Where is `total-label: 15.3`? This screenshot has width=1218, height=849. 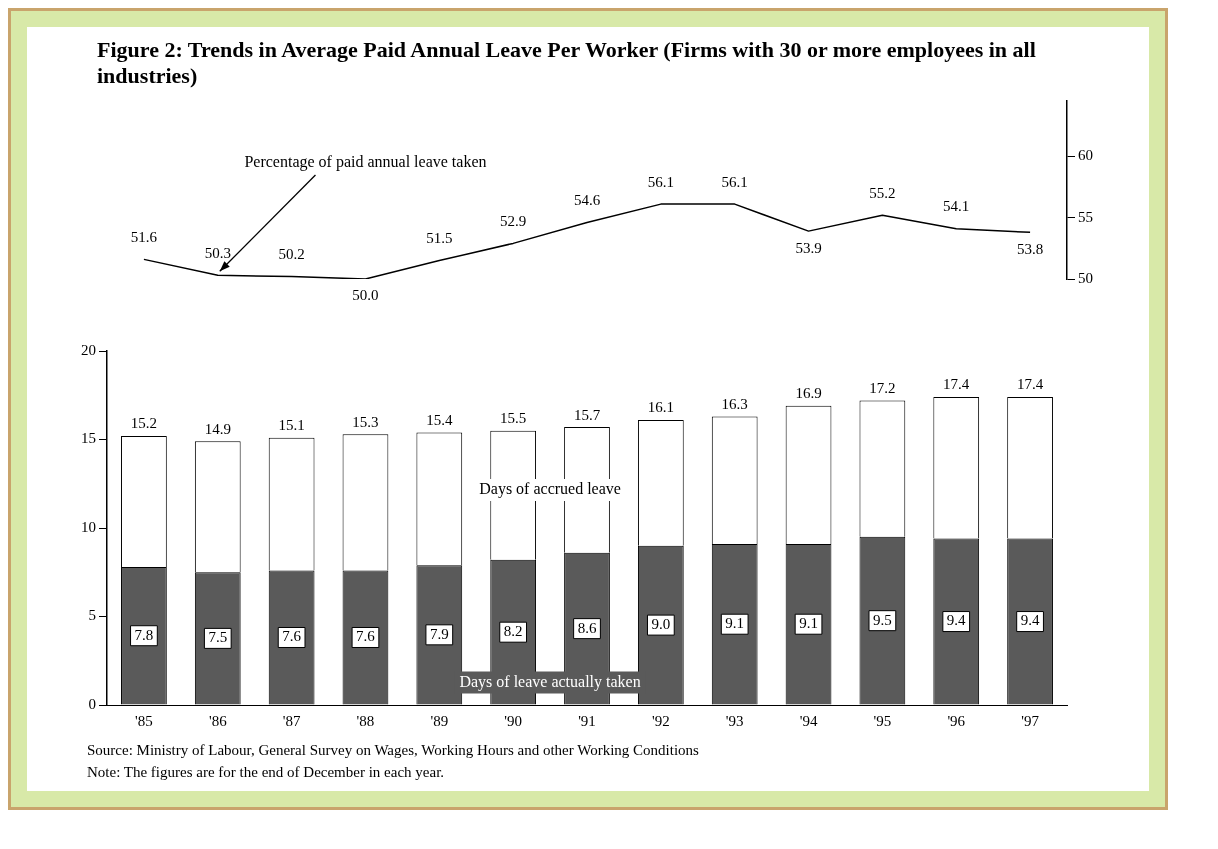 total-label: 15.3 is located at coordinates (365, 421).